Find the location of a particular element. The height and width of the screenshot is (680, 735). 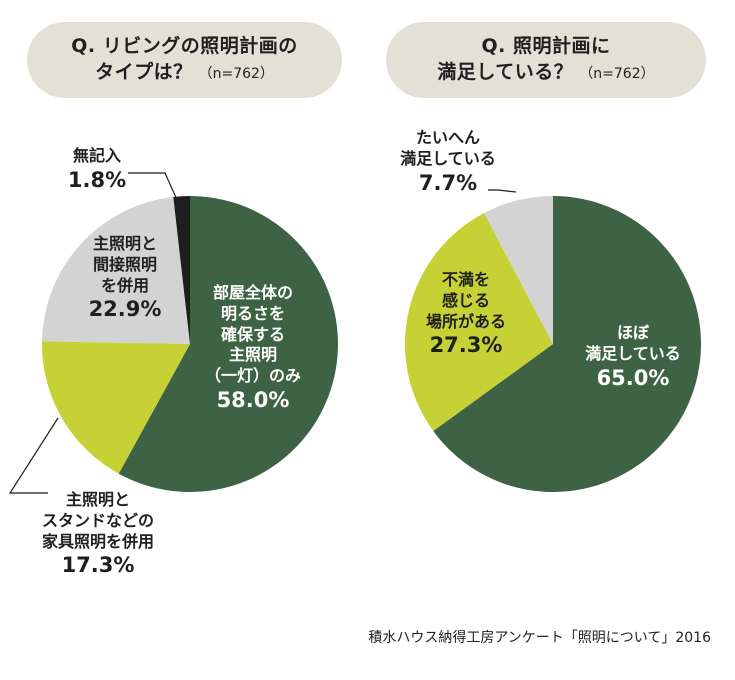

source-caption: 積水ハウス納得工房アンケート「照明について」2016 is located at coordinates (539, 638).